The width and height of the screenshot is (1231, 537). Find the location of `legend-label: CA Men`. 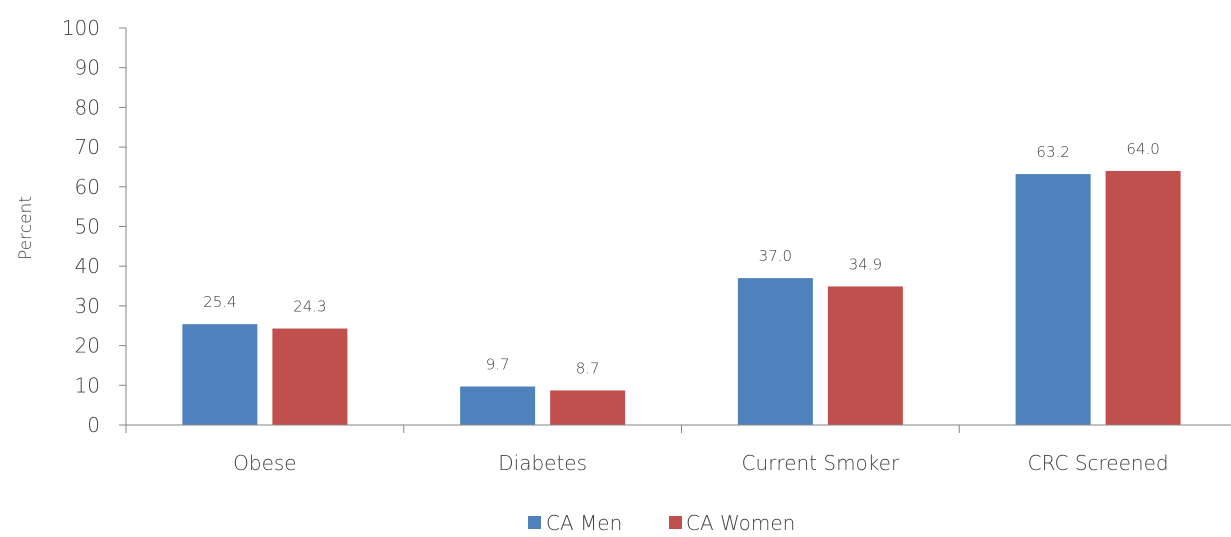

legend-label: CA Men is located at coordinates (584, 522).